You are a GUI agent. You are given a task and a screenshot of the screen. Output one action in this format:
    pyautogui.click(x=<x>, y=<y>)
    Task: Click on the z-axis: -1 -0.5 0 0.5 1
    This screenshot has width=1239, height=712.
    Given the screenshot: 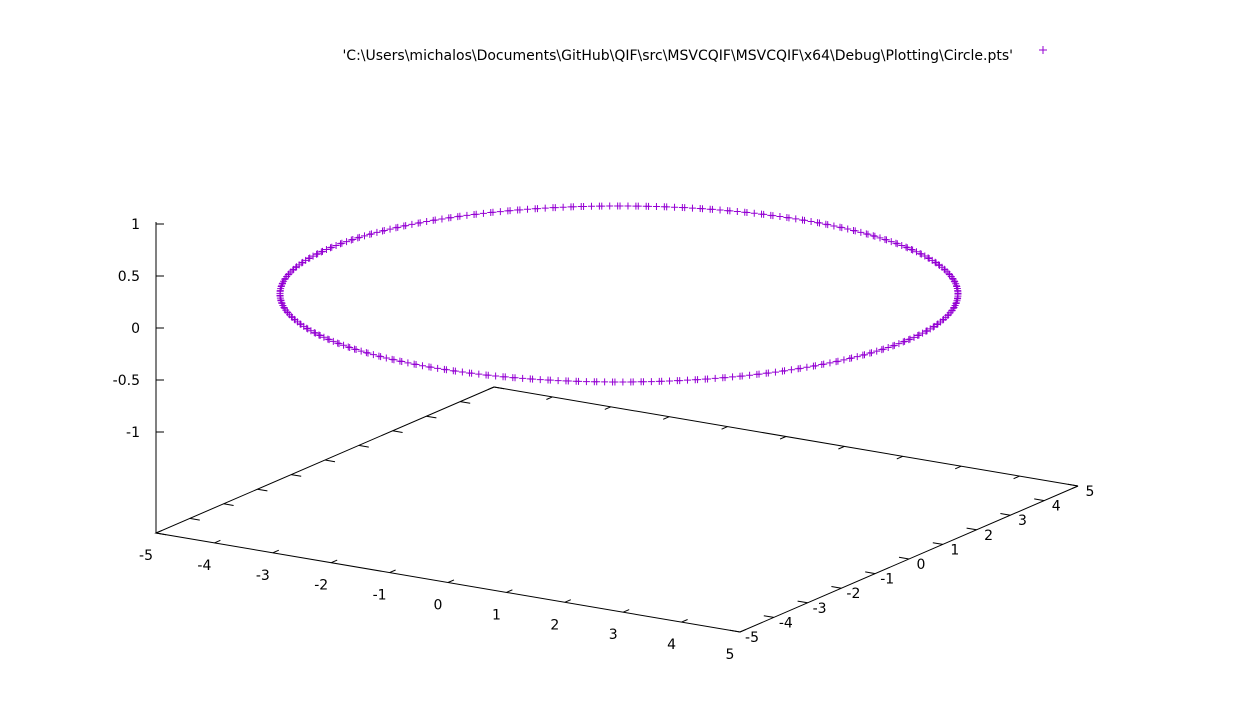 What is the action you would take?
    pyautogui.click(x=138, y=375)
    